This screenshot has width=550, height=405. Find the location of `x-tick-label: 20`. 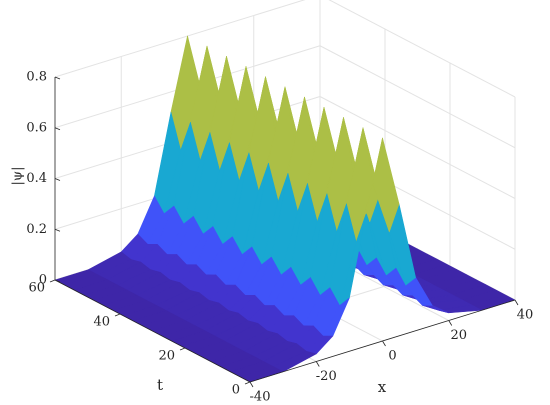

x-tick-label: 20 is located at coordinates (458, 335).